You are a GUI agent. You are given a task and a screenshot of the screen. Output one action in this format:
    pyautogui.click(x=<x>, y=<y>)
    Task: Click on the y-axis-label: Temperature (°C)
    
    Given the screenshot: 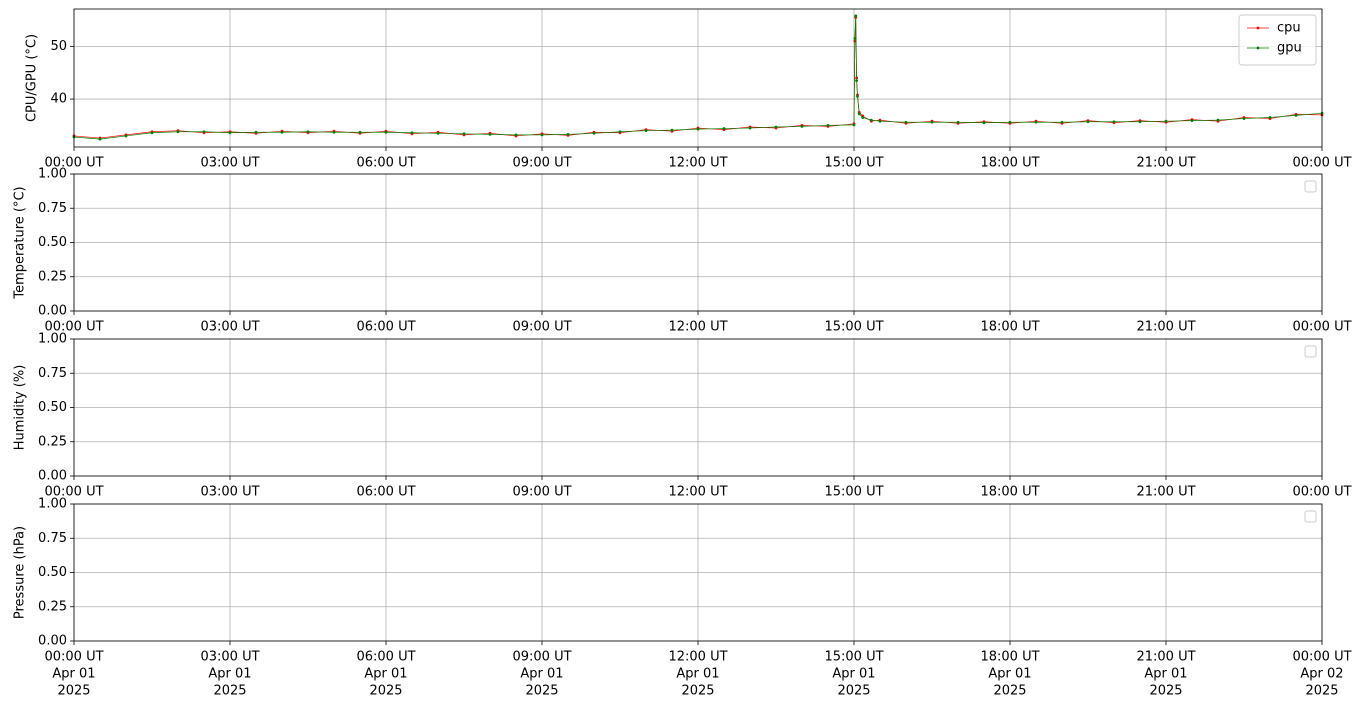 What is the action you would take?
    pyautogui.click(x=20, y=242)
    